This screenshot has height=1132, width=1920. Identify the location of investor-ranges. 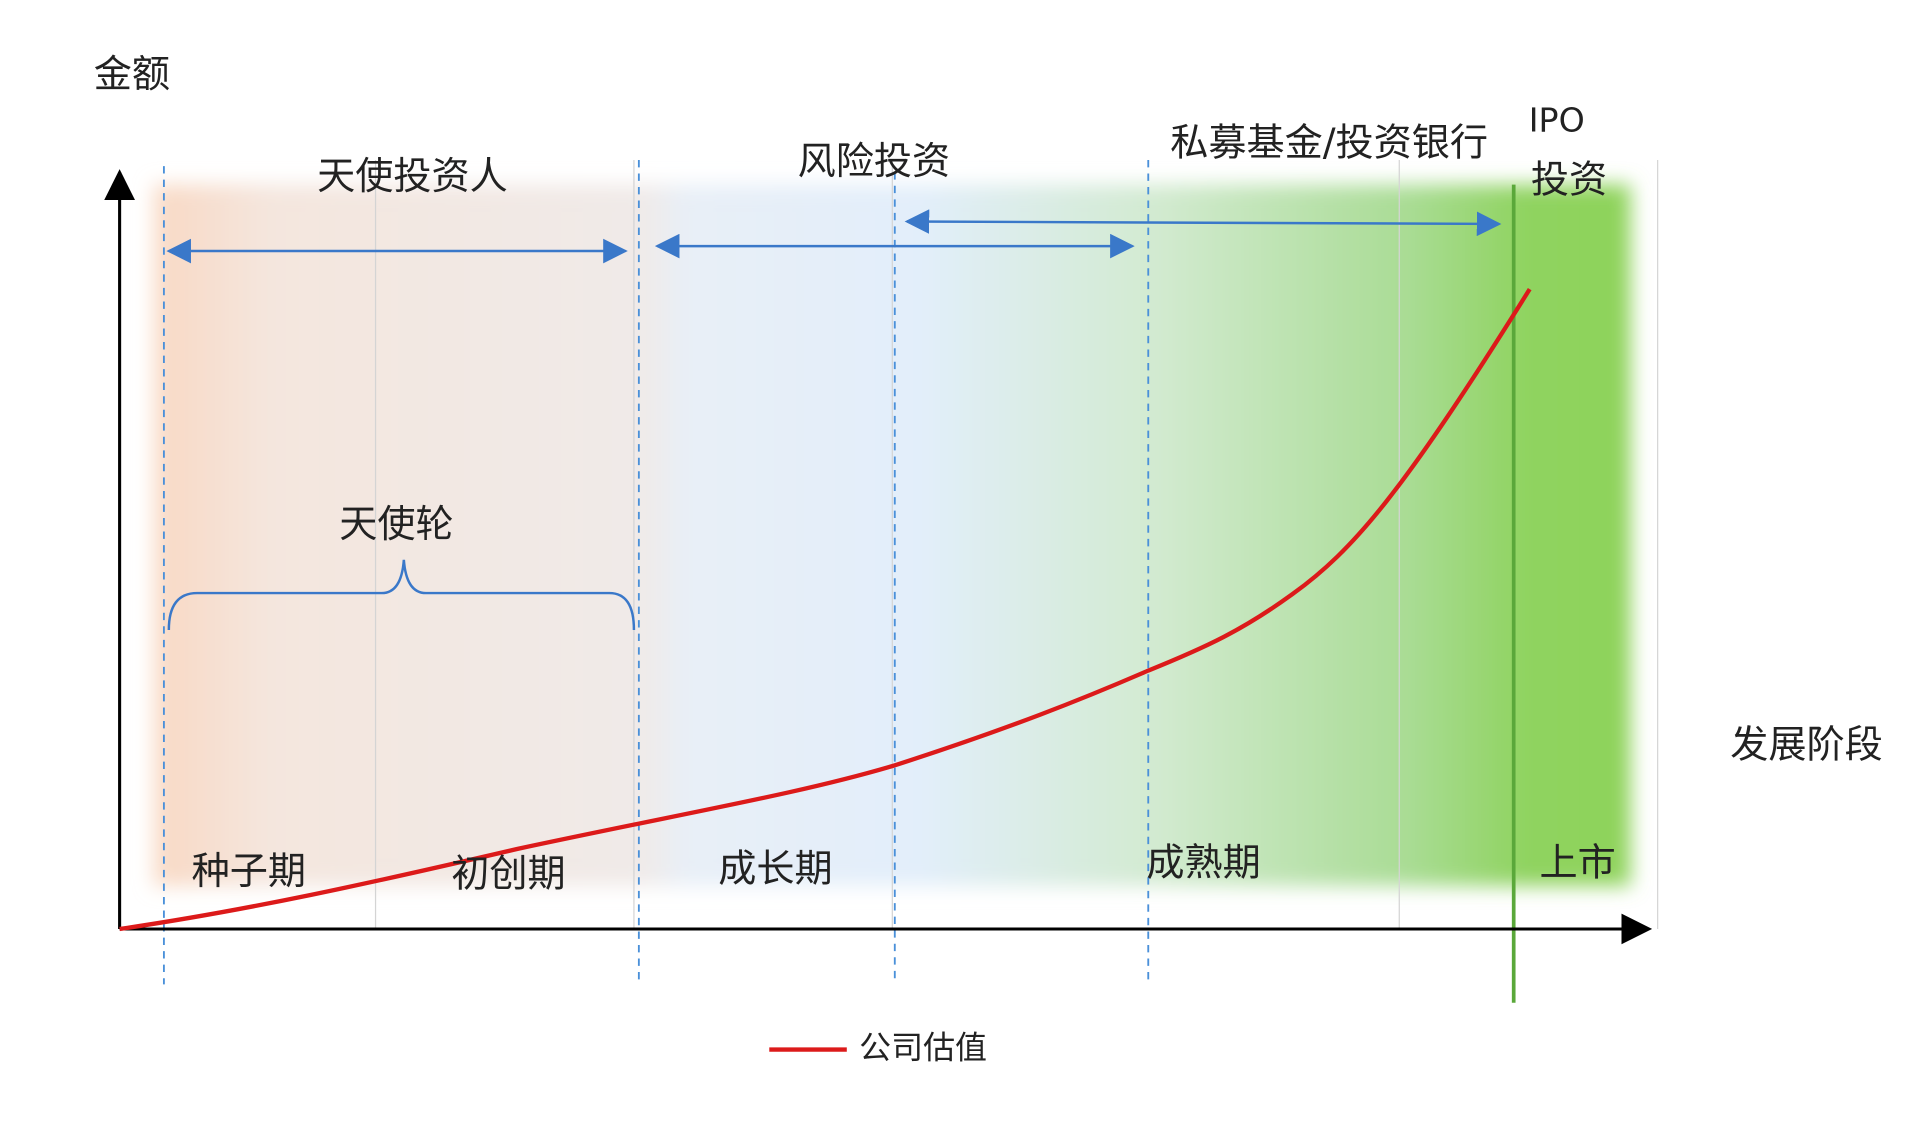
(834, 236).